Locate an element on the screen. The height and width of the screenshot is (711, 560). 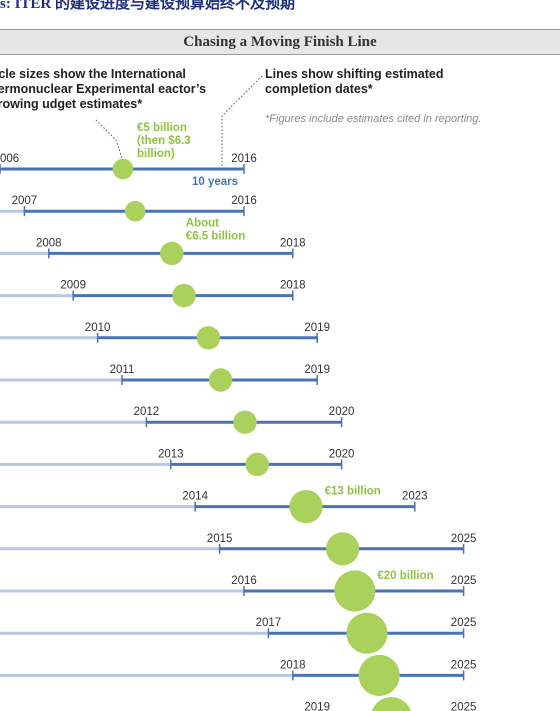
budget-label: €6.5 billion is located at coordinates (215, 236).